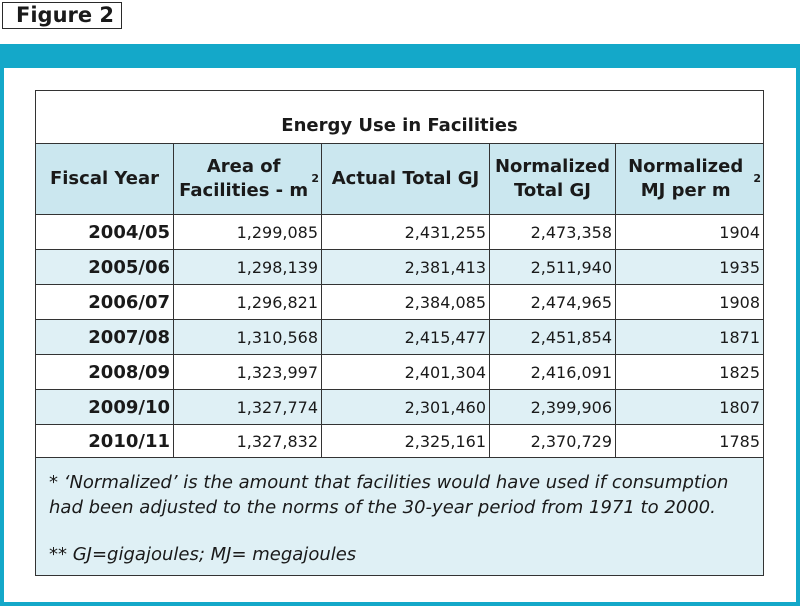  Describe the element at coordinates (689, 267) in the screenshot. I see `cell-normalized-mj-per-m2: 1935` at that location.